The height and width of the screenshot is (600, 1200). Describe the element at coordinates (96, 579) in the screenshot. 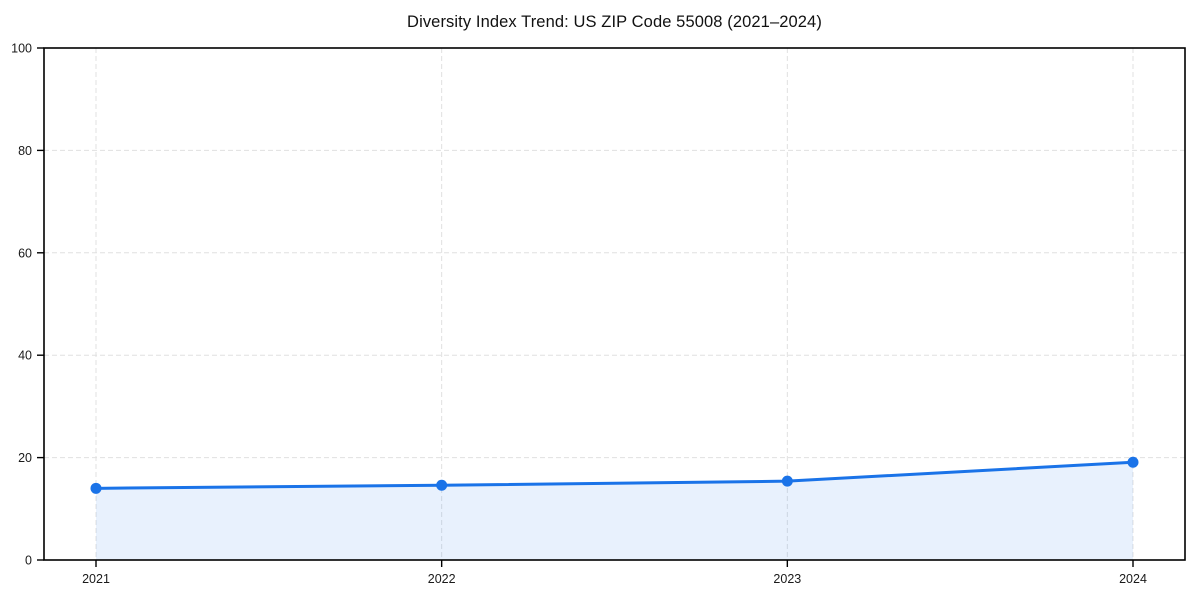

I see `x-tick-label: 2021` at that location.